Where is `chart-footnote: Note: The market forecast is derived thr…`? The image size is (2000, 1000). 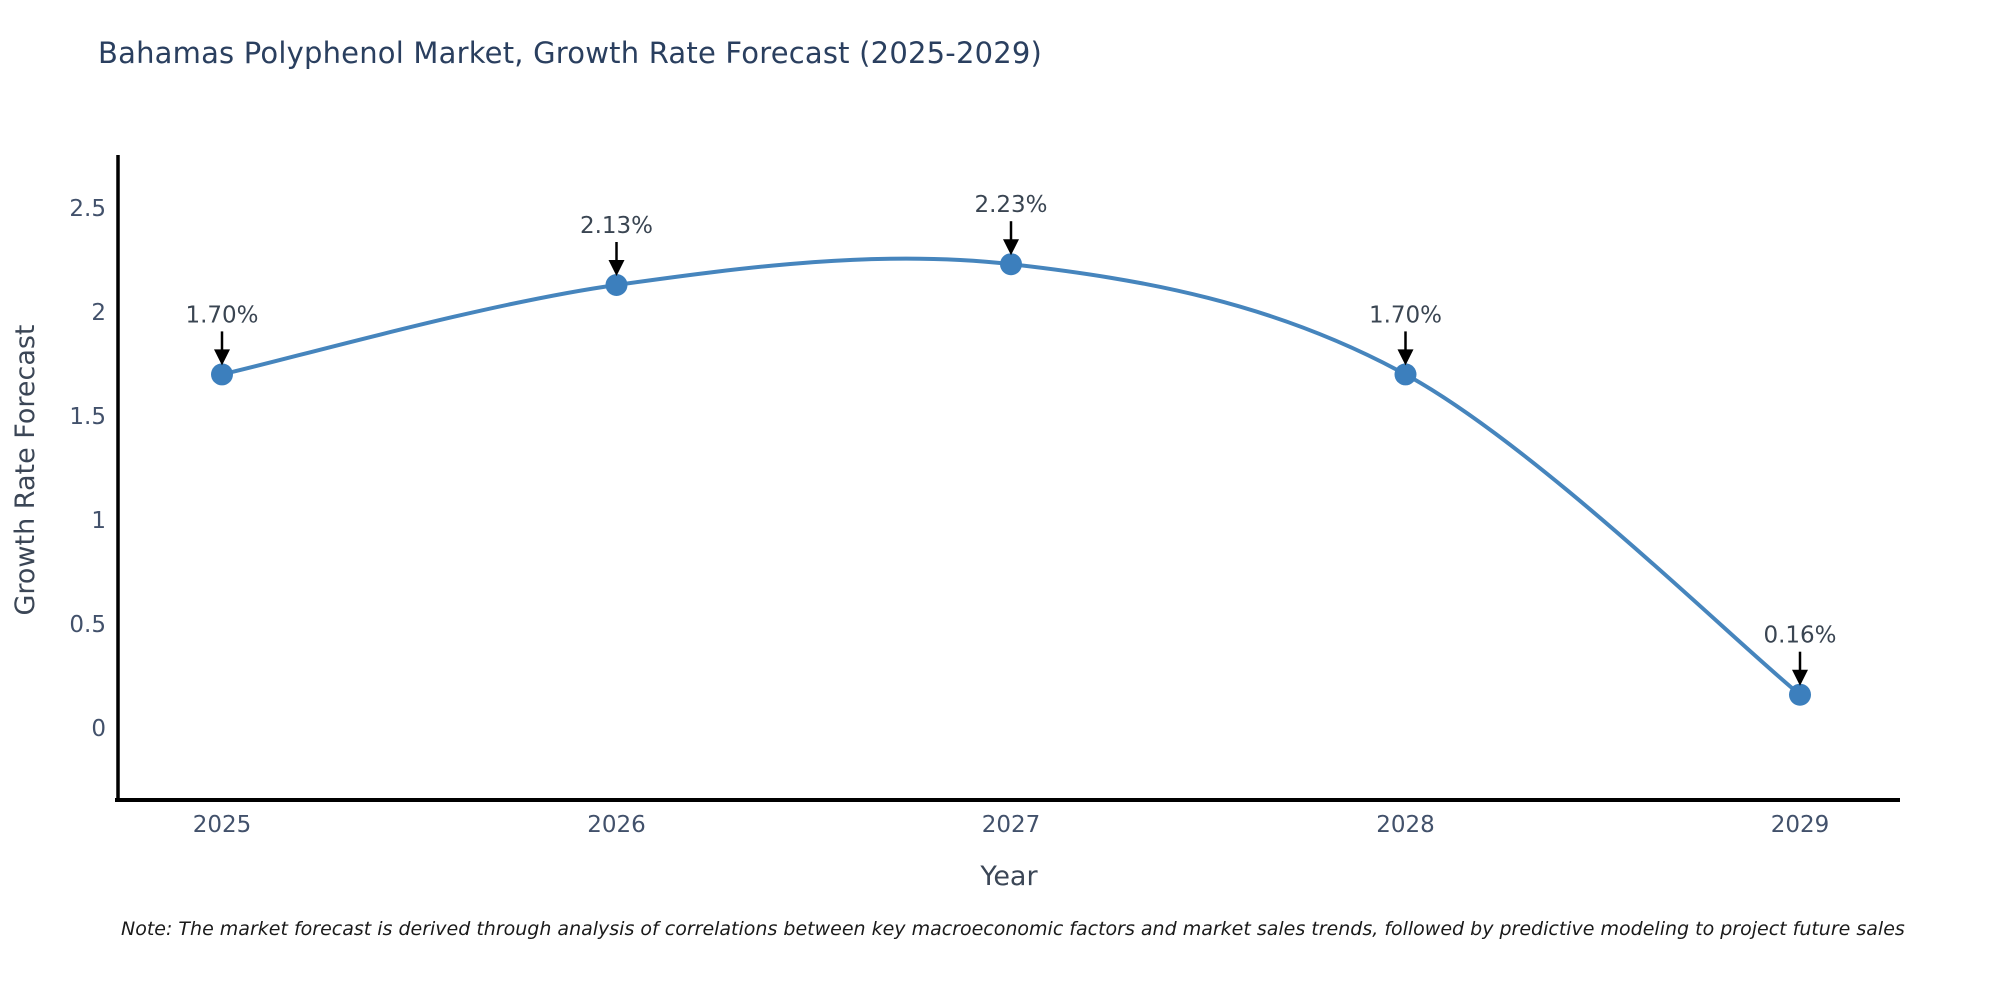
chart-footnote: Note: The market forecast is derived thr… is located at coordinates (1013, 929).